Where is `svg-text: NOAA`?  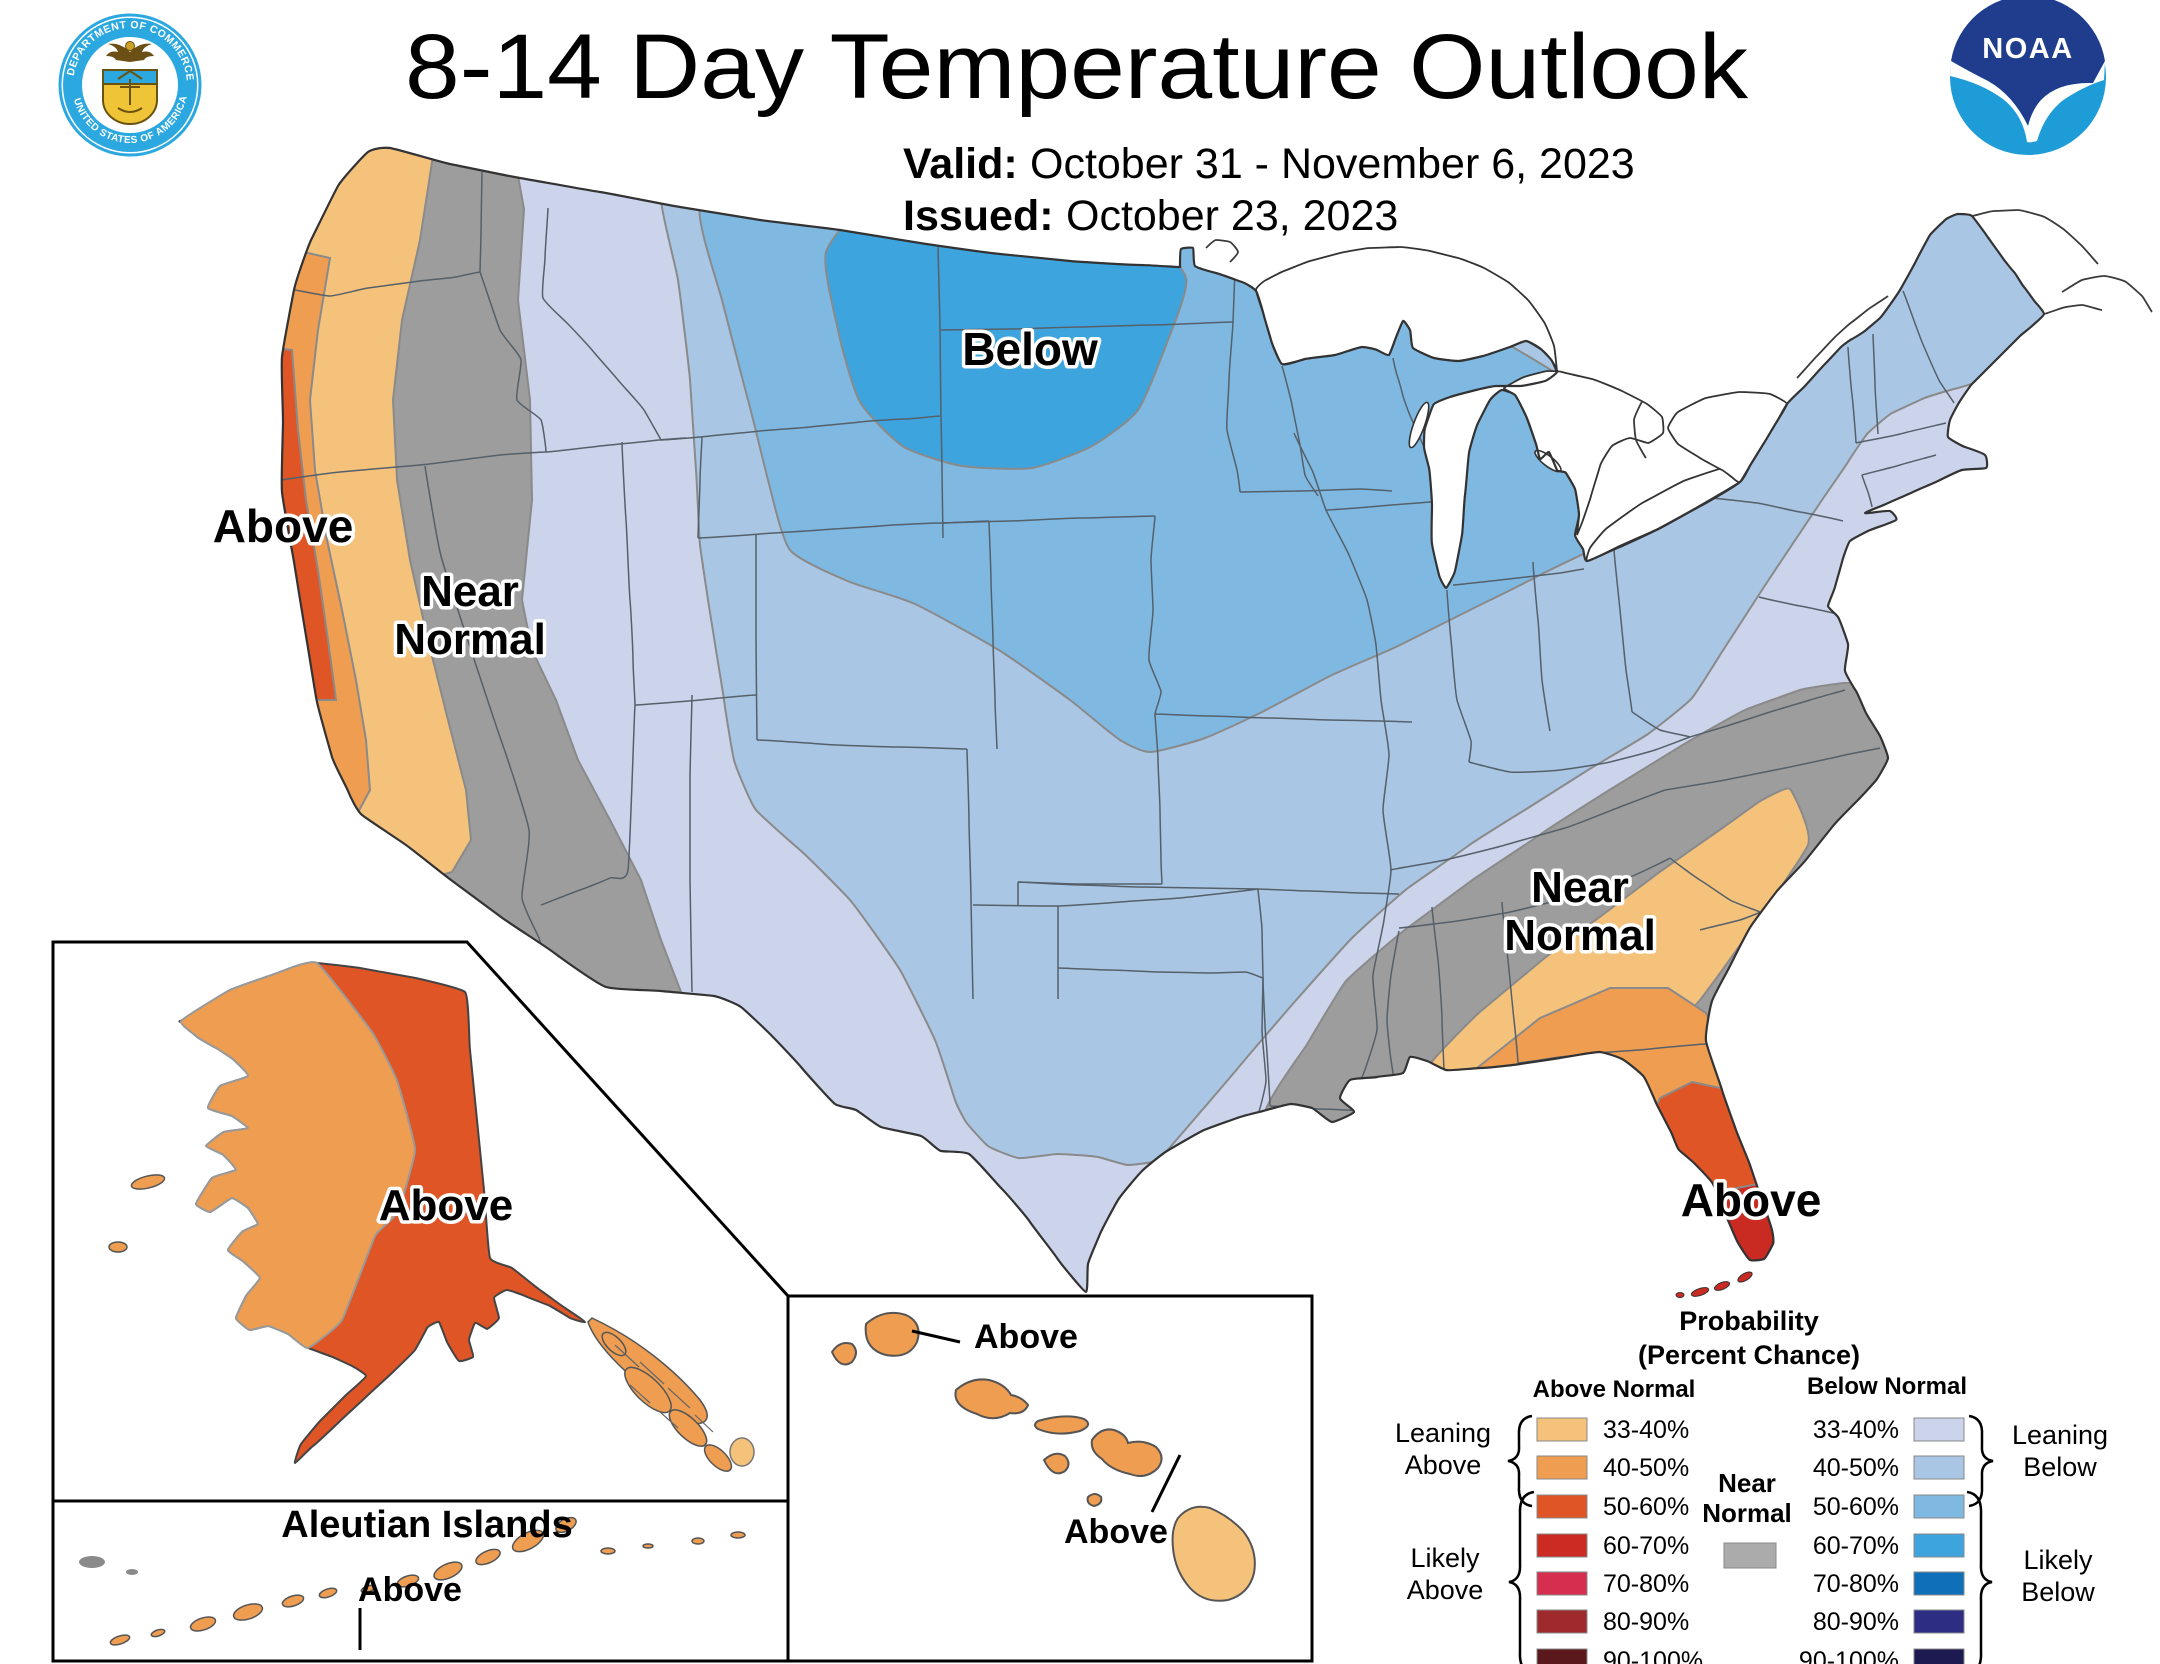
svg-text: NOAA is located at coordinates (2027, 49).